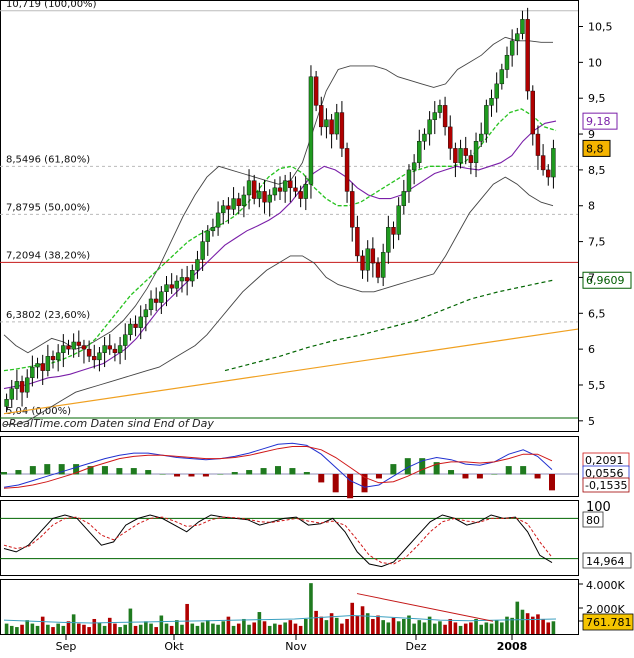 This screenshot has width=634, height=658. Describe the element at coordinates (597, 313) in the screenshot. I see `y-tick-label: 6,5` at that location.